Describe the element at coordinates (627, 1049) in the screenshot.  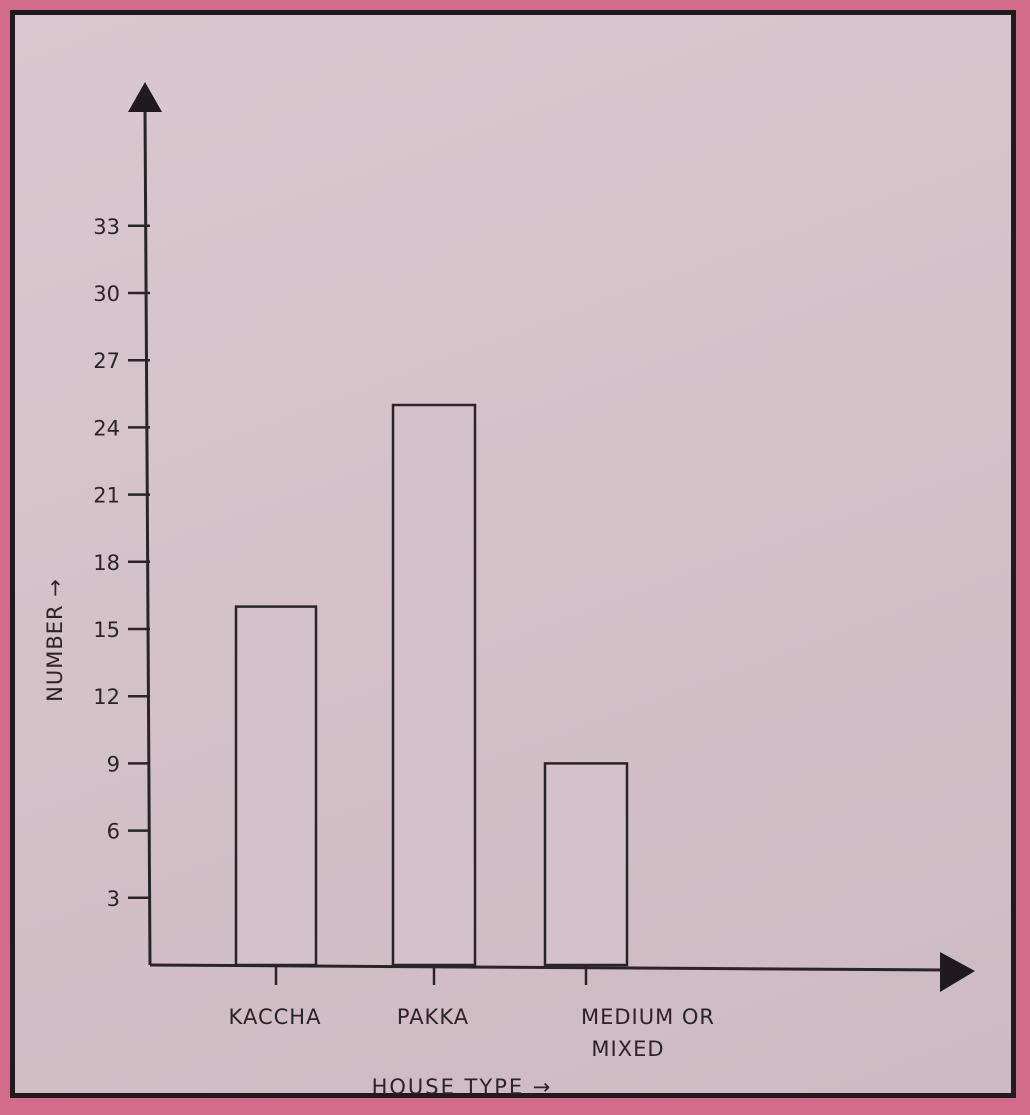
I see `x-tick-label: MIXED` at that location.